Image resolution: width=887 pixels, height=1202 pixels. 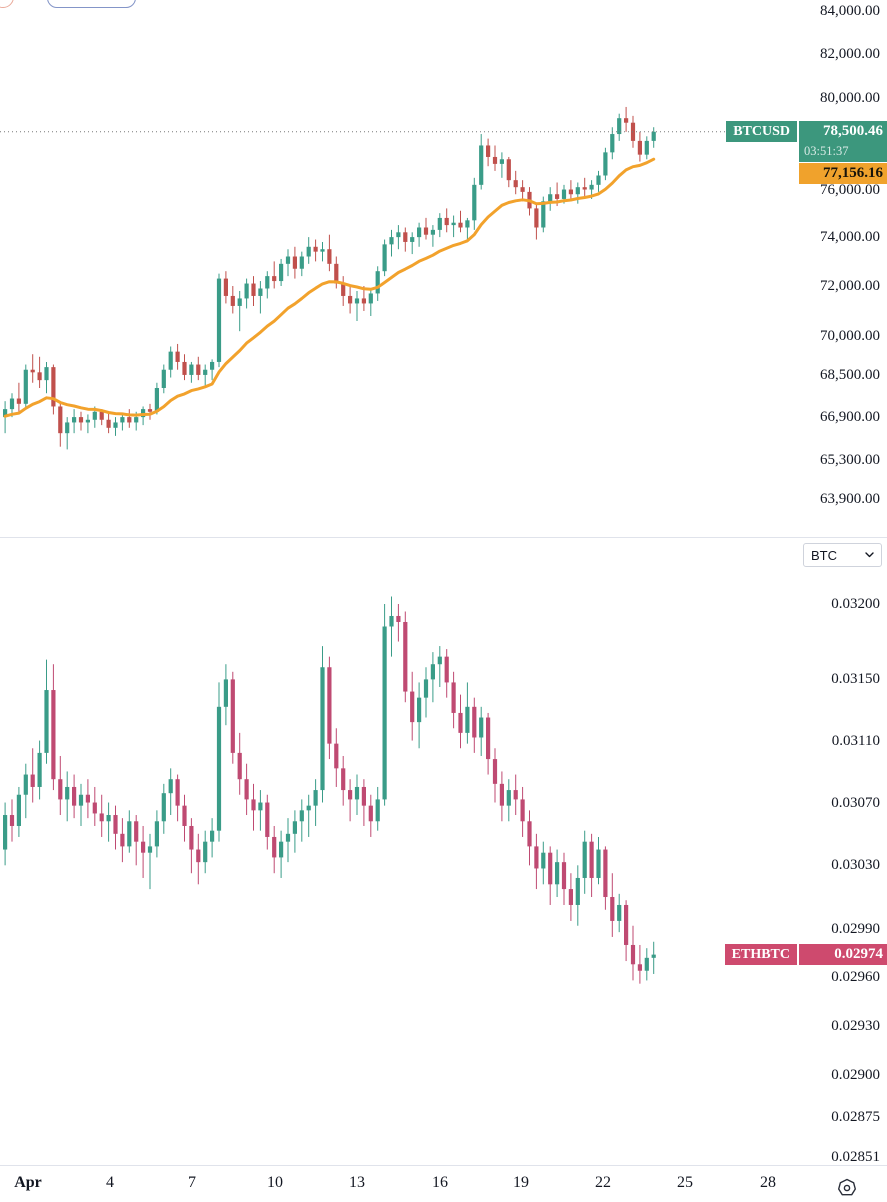 What do you see at coordinates (275, 1182) in the screenshot?
I see `time-tick-label: 10` at bounding box center [275, 1182].